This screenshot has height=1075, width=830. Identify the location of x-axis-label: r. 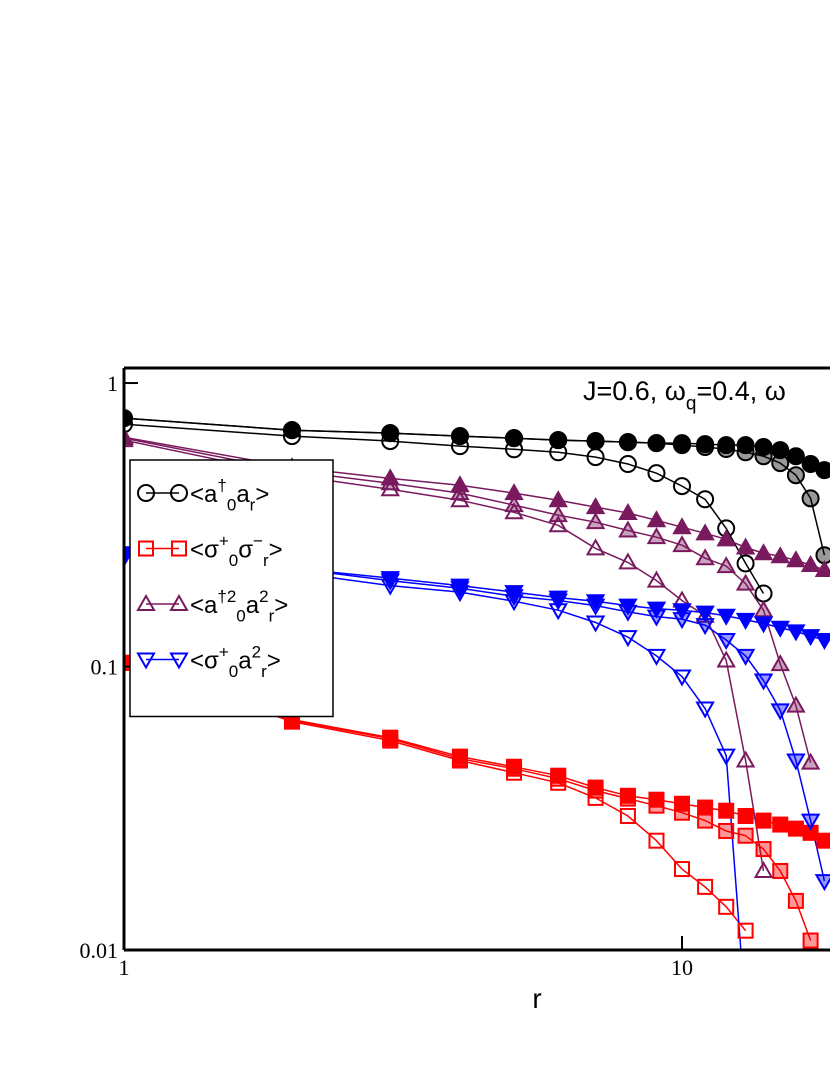
(536, 998).